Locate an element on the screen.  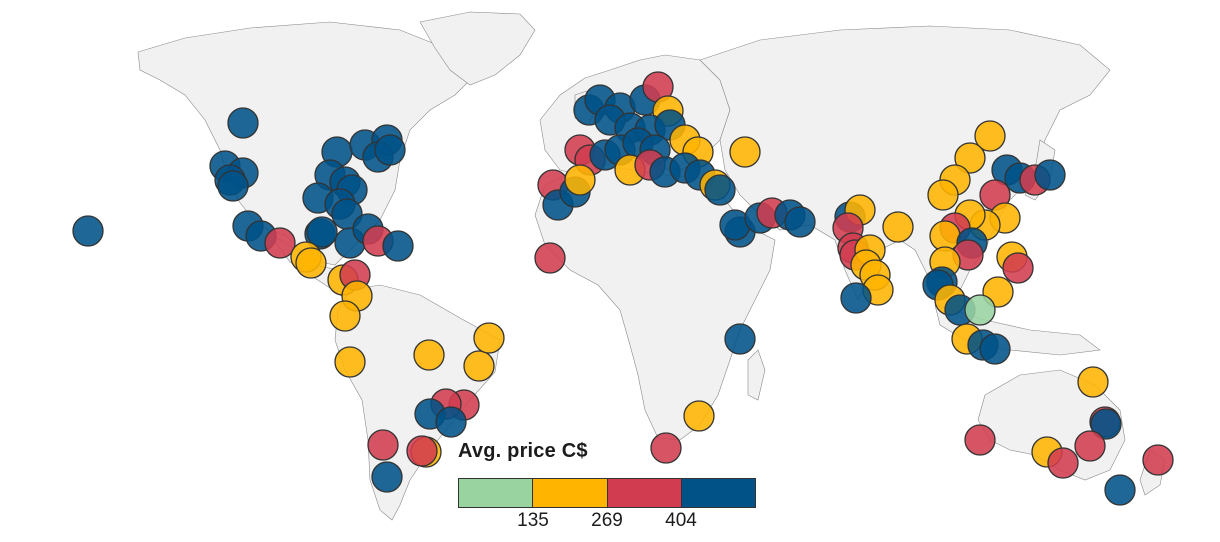
north-america is located at coordinates (304, 143).